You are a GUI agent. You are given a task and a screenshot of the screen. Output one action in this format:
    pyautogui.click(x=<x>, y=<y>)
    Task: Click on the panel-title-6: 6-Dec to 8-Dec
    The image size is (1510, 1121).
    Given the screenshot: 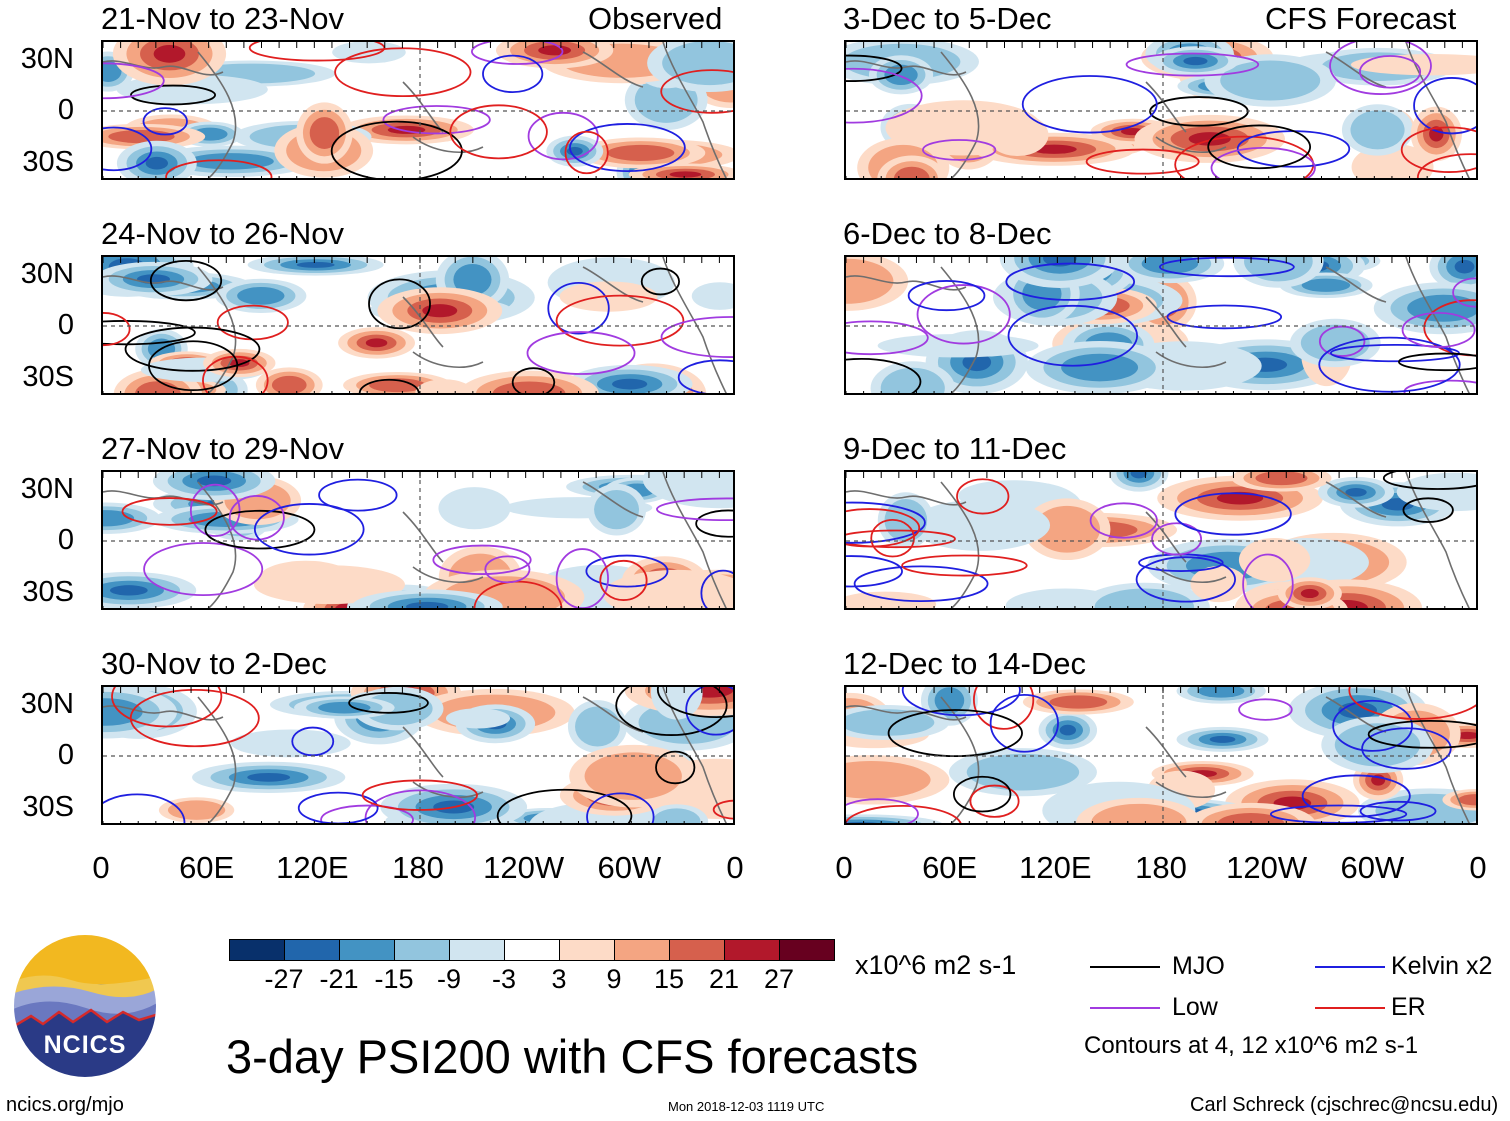 What is the action you would take?
    pyautogui.click(x=947, y=233)
    